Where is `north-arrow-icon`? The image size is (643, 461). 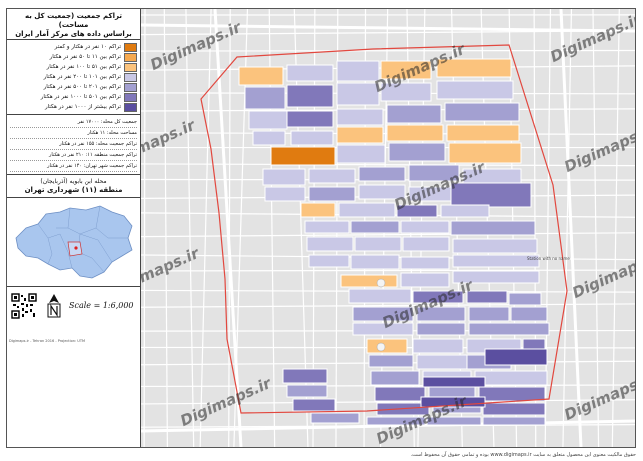 north-arrow-icon is located at coordinates (54, 306).